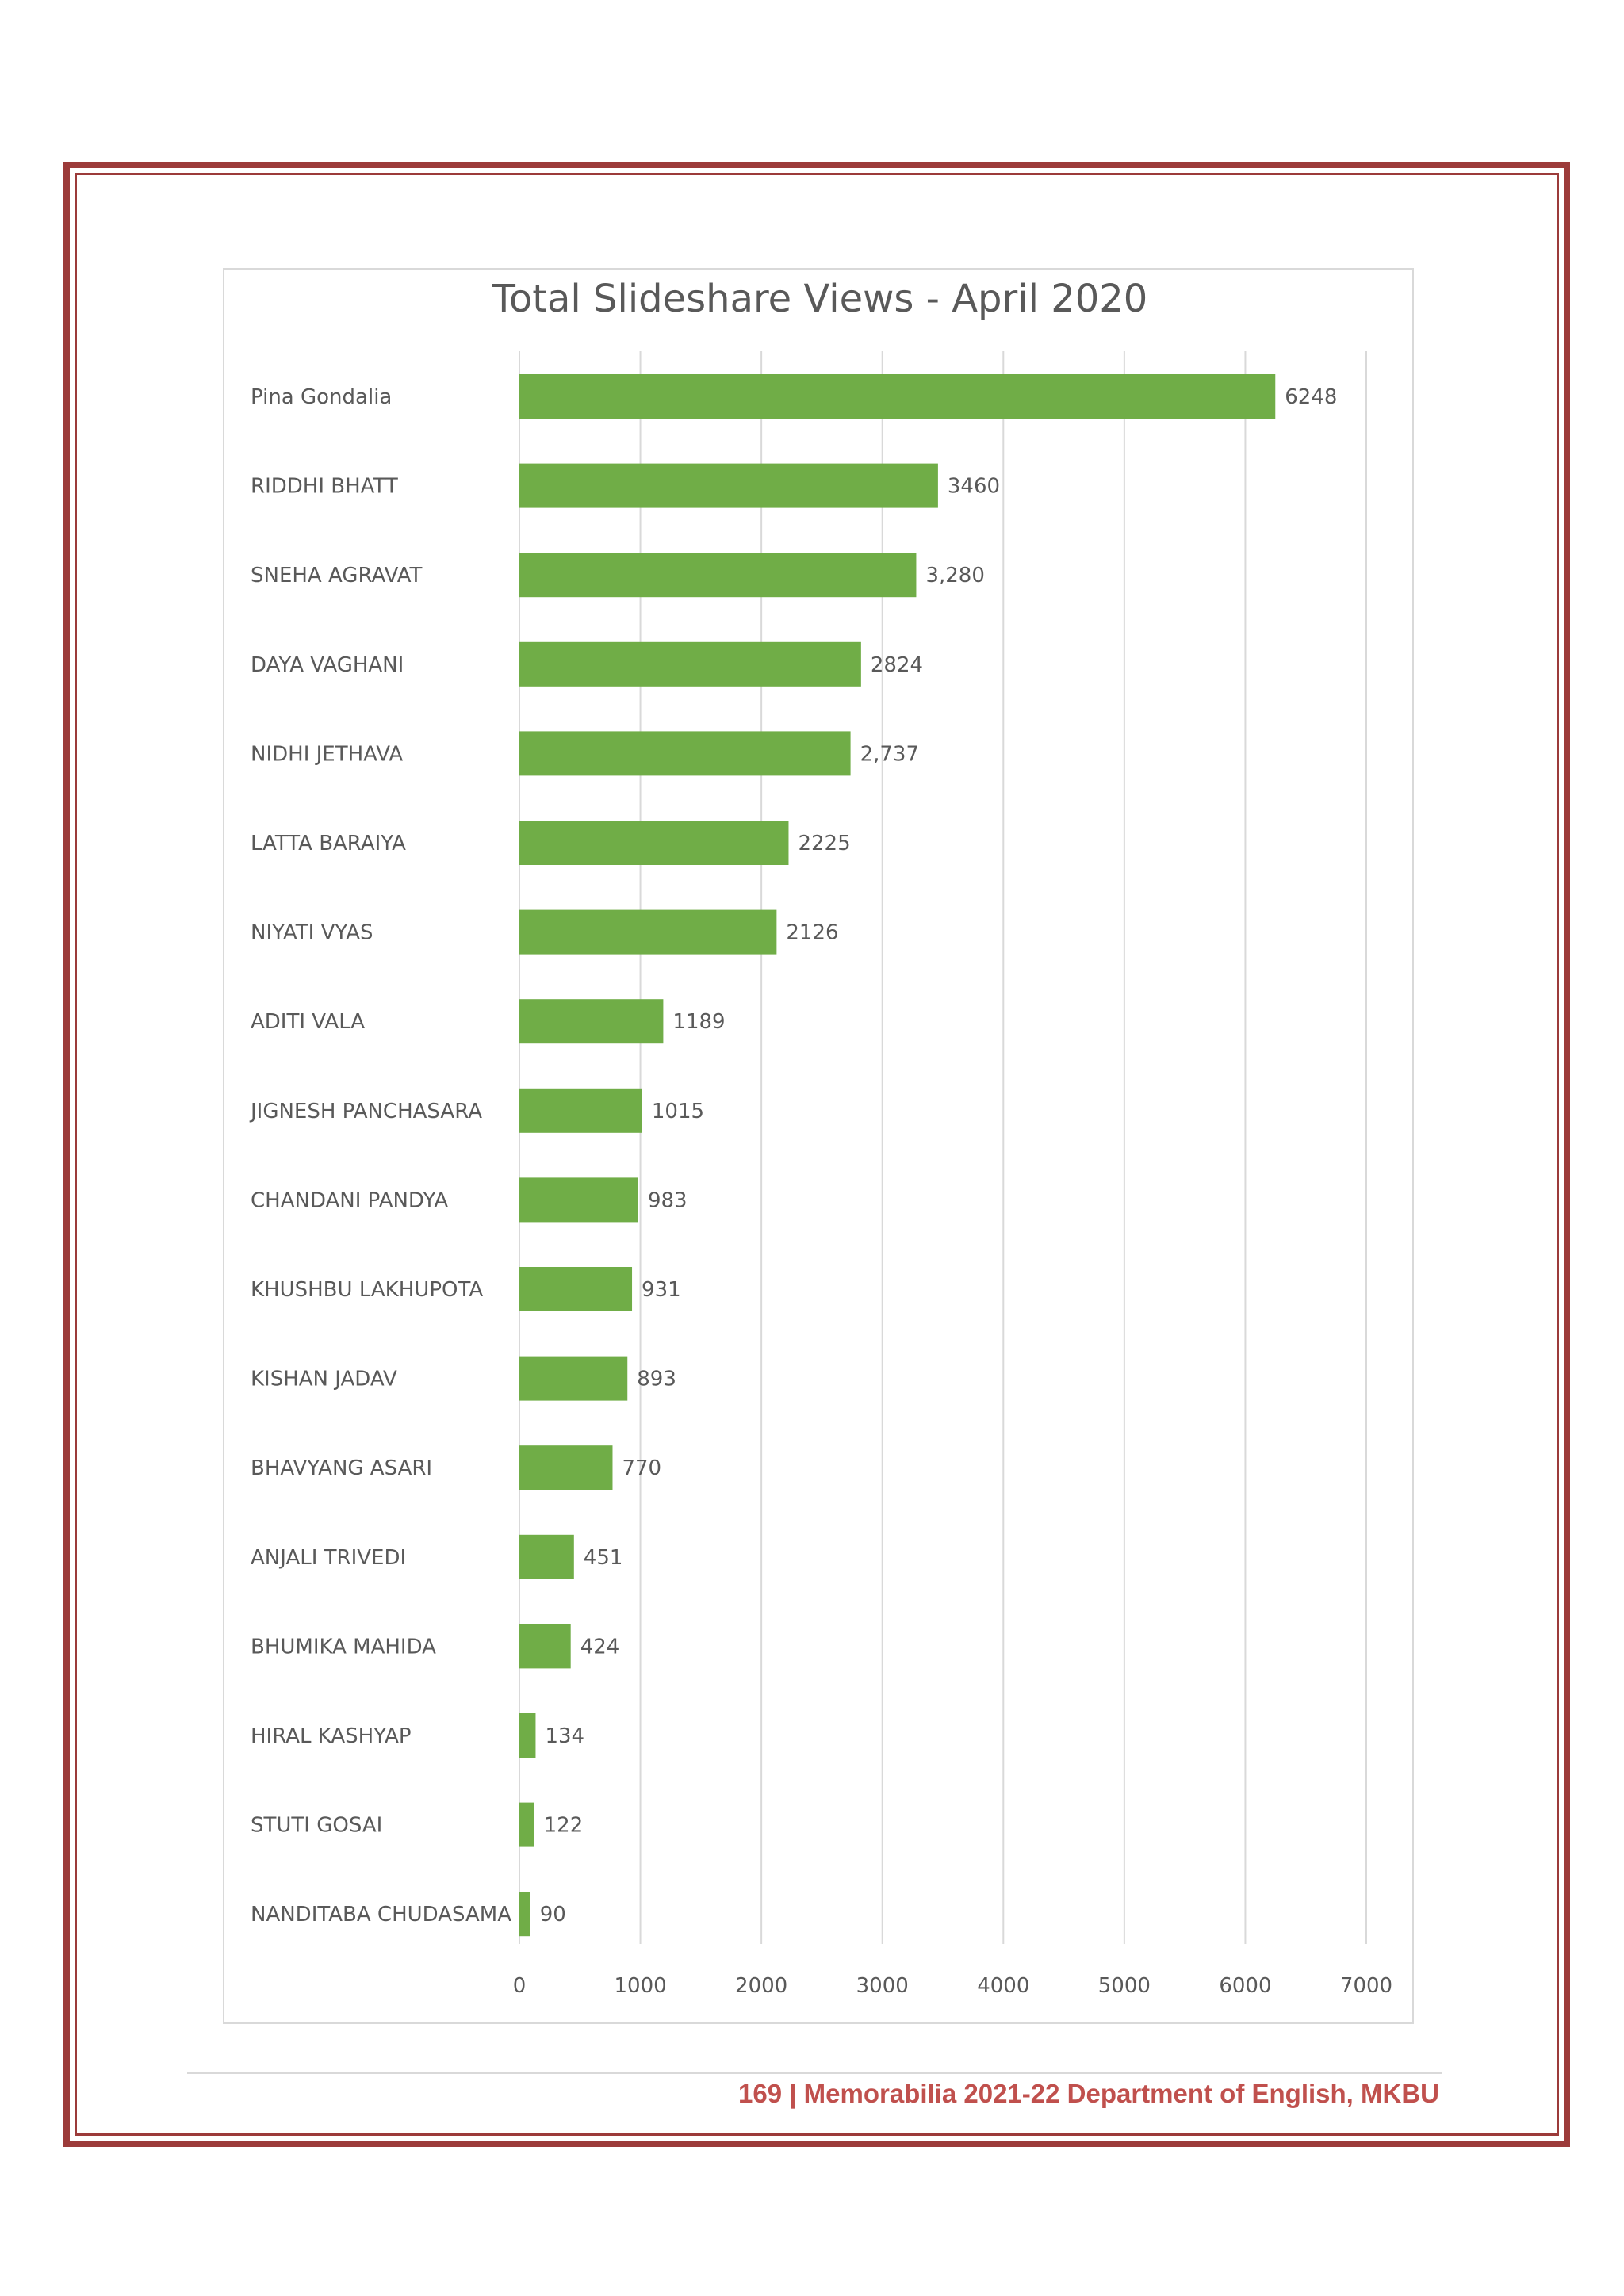 This screenshot has height=2296, width=1624. Describe the element at coordinates (331, 1736) in the screenshot. I see `category-label: HIRAL KASHYAP` at that location.